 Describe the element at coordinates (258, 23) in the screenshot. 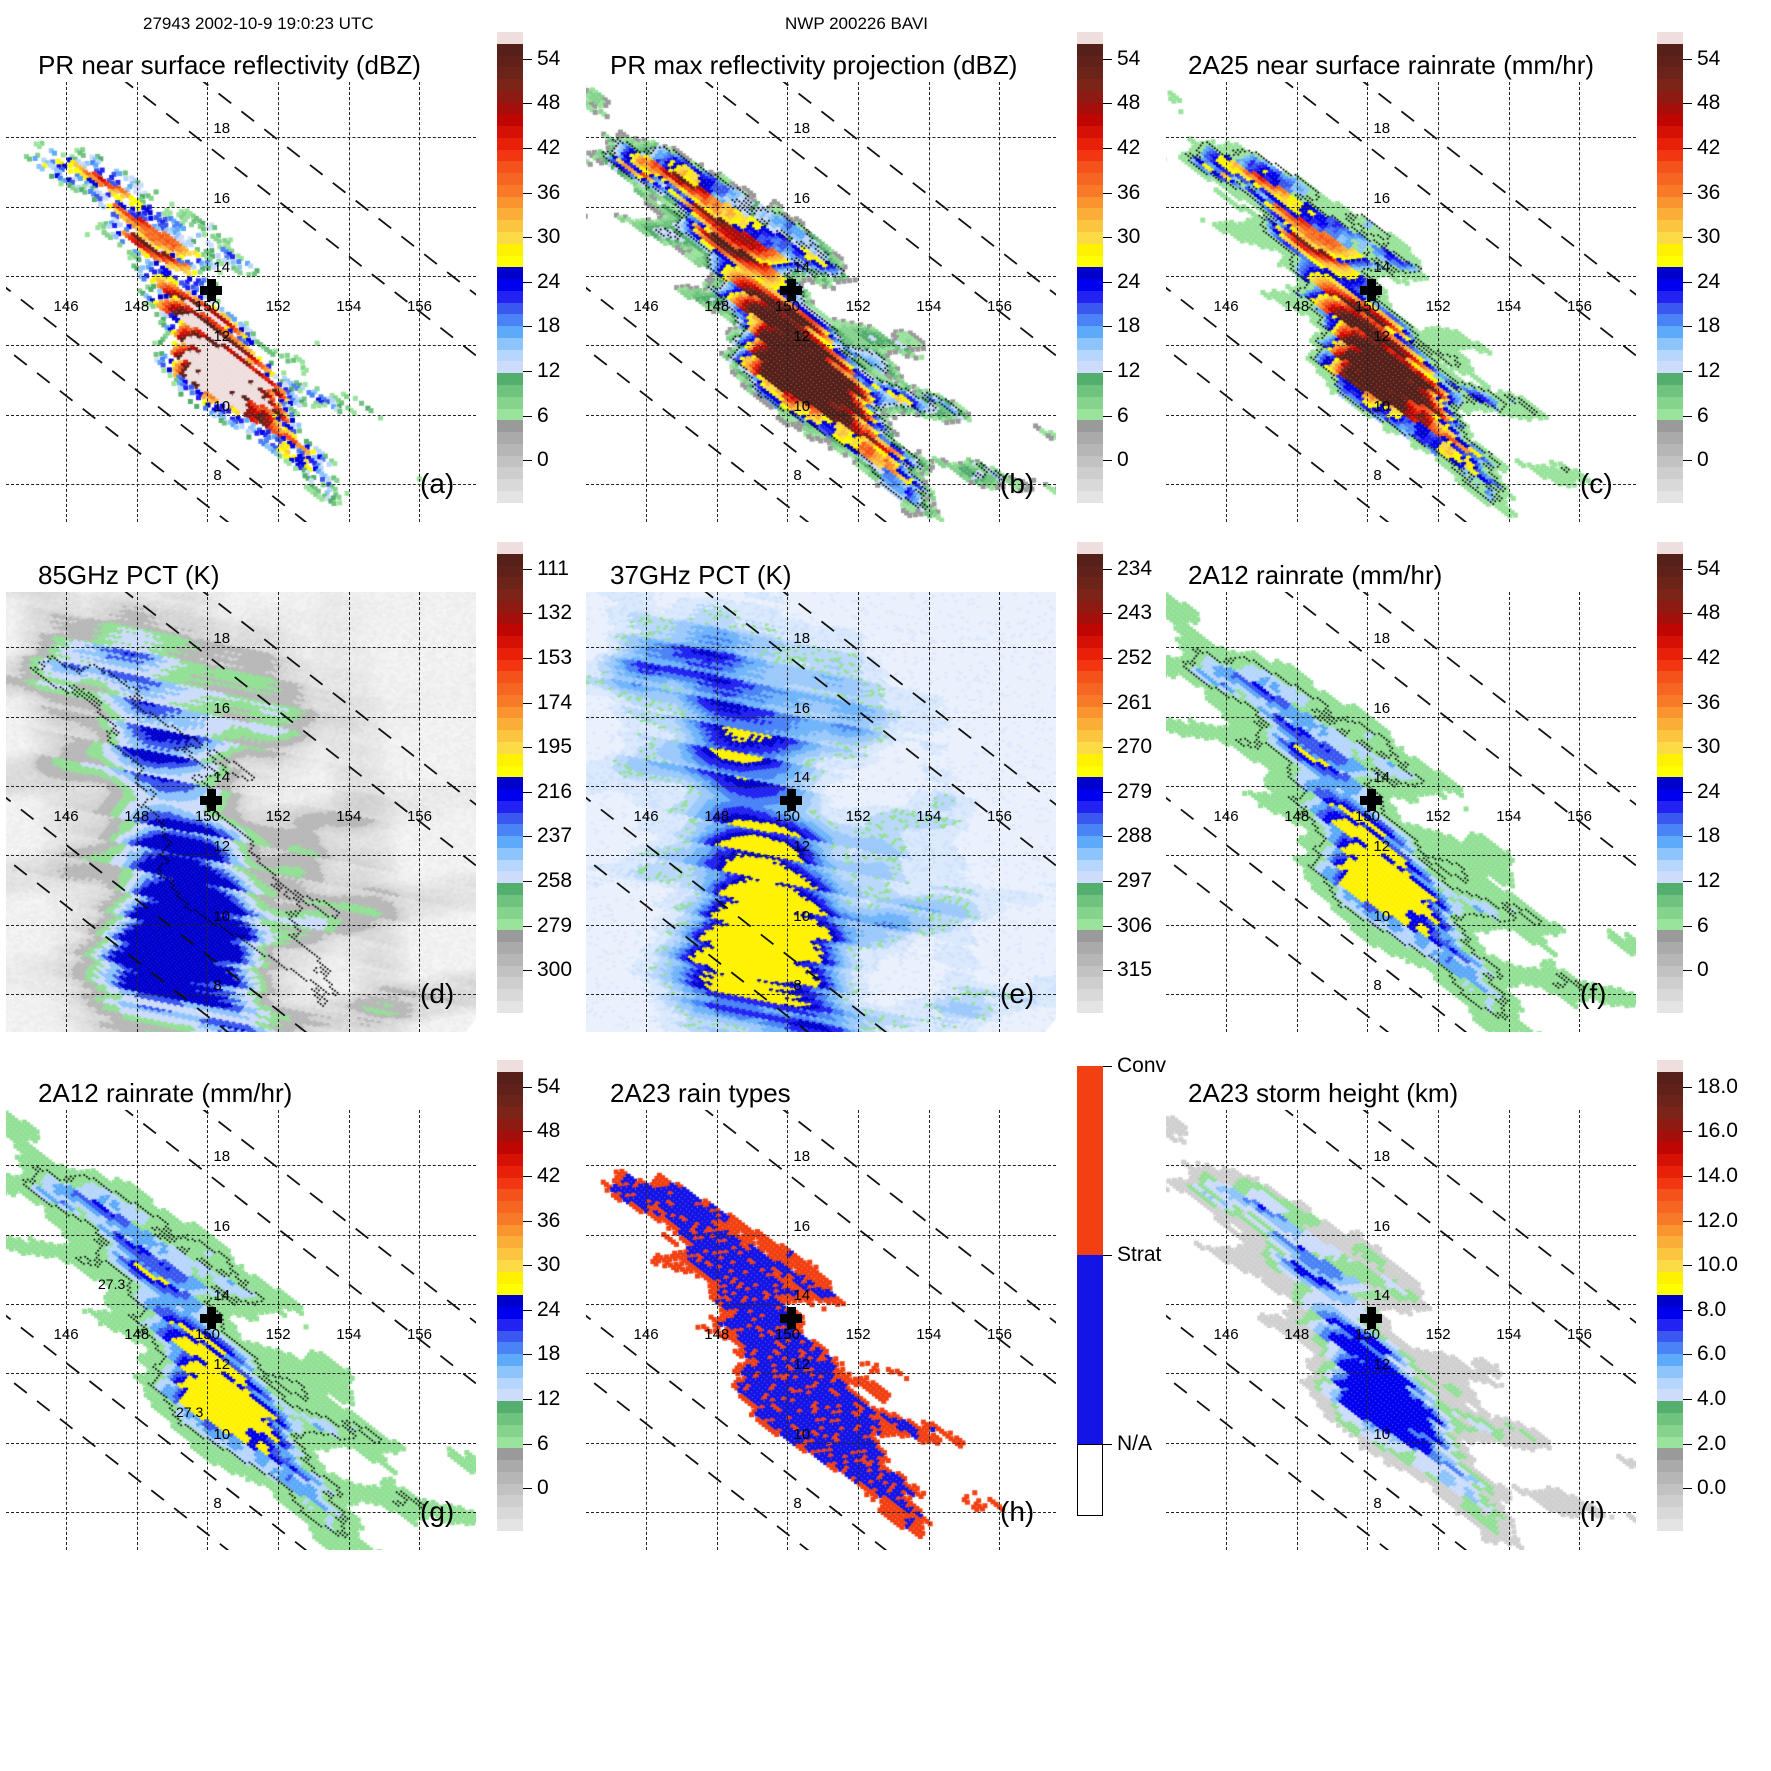

I see `header-left: 27943 2002-10-9 19:0:23 UTC` at that location.